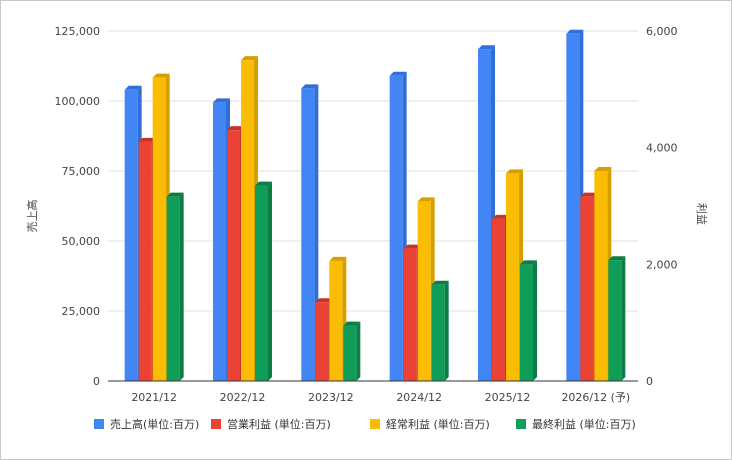 Image resolution: width=732 pixels, height=460 pixels. Describe the element at coordinates (81, 311) in the screenshot. I see `left-tick-label: 25,000` at that location.